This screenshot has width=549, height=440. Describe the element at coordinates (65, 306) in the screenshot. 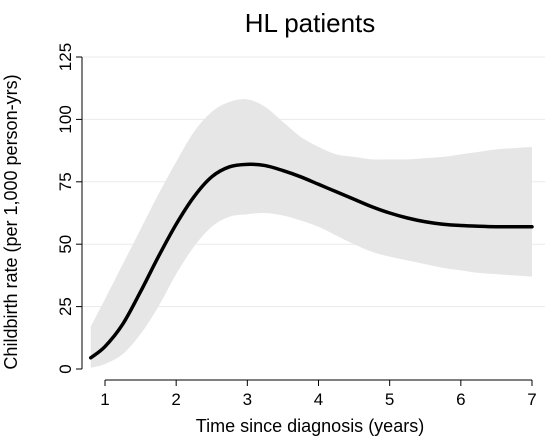

I see `y-tick-label: 25` at that location.